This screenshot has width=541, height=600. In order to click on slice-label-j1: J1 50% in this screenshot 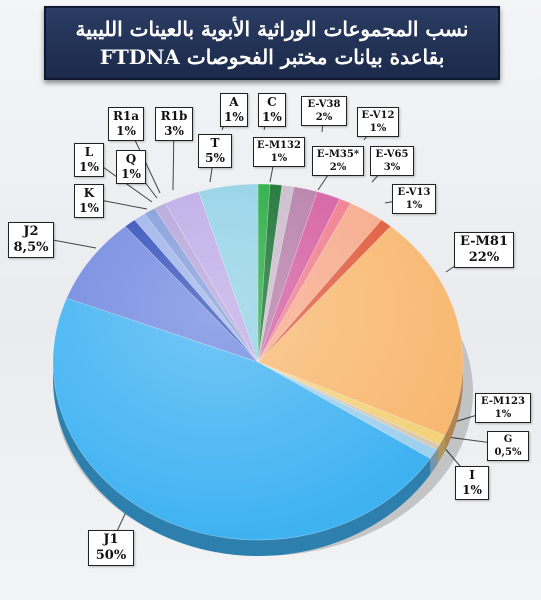, I will do `click(111, 548)`.